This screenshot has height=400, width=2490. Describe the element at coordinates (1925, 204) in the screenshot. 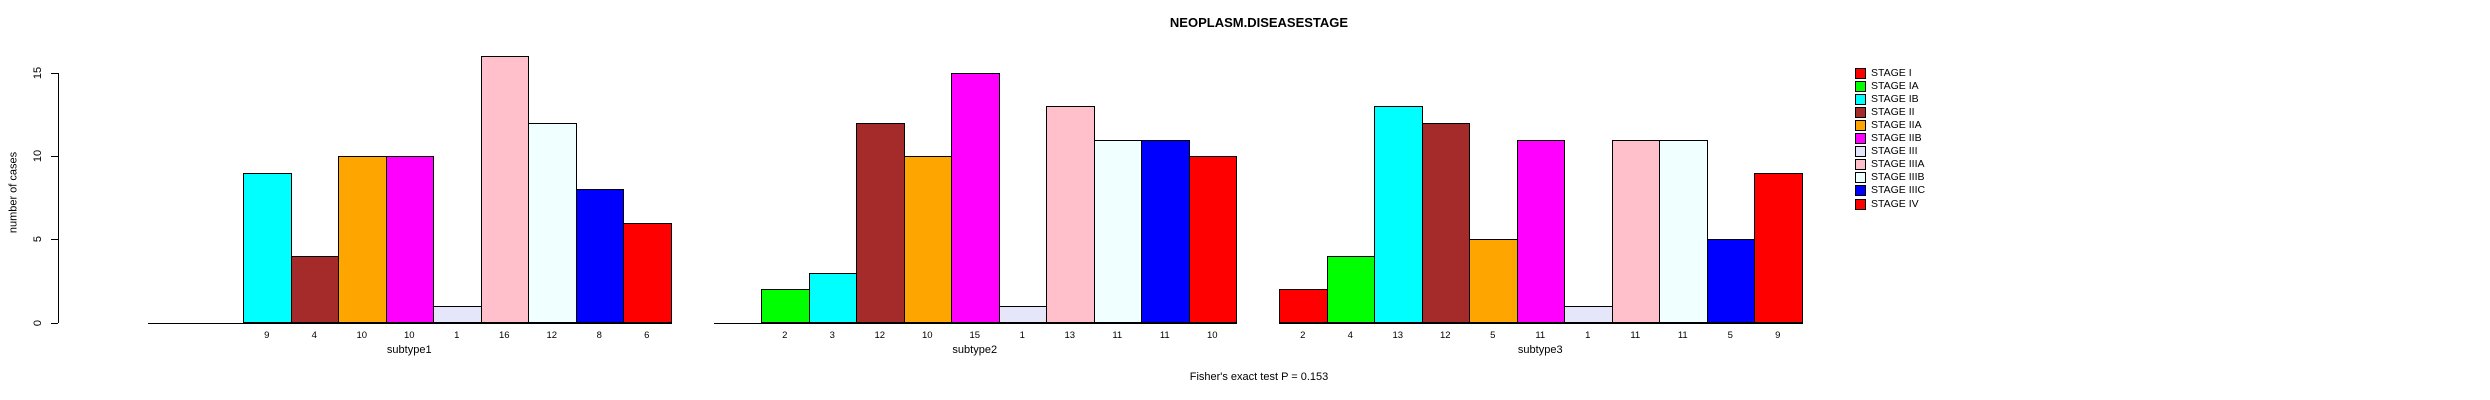

I see `legend-item: STAGE IV` at that location.